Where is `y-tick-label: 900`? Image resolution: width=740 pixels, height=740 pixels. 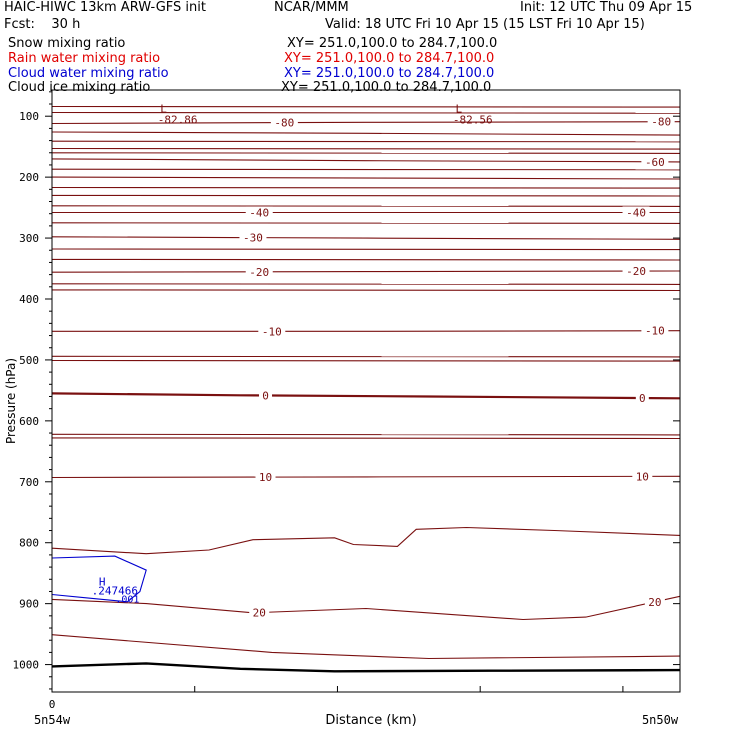
y-tick-label: 900 is located at coordinates (29, 604).